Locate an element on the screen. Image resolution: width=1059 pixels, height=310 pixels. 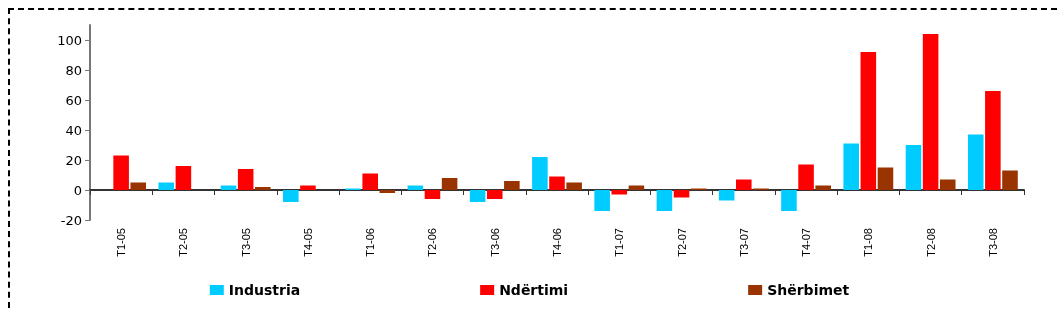
x-tick-label: T1-06 is located at coordinates (370, 242).